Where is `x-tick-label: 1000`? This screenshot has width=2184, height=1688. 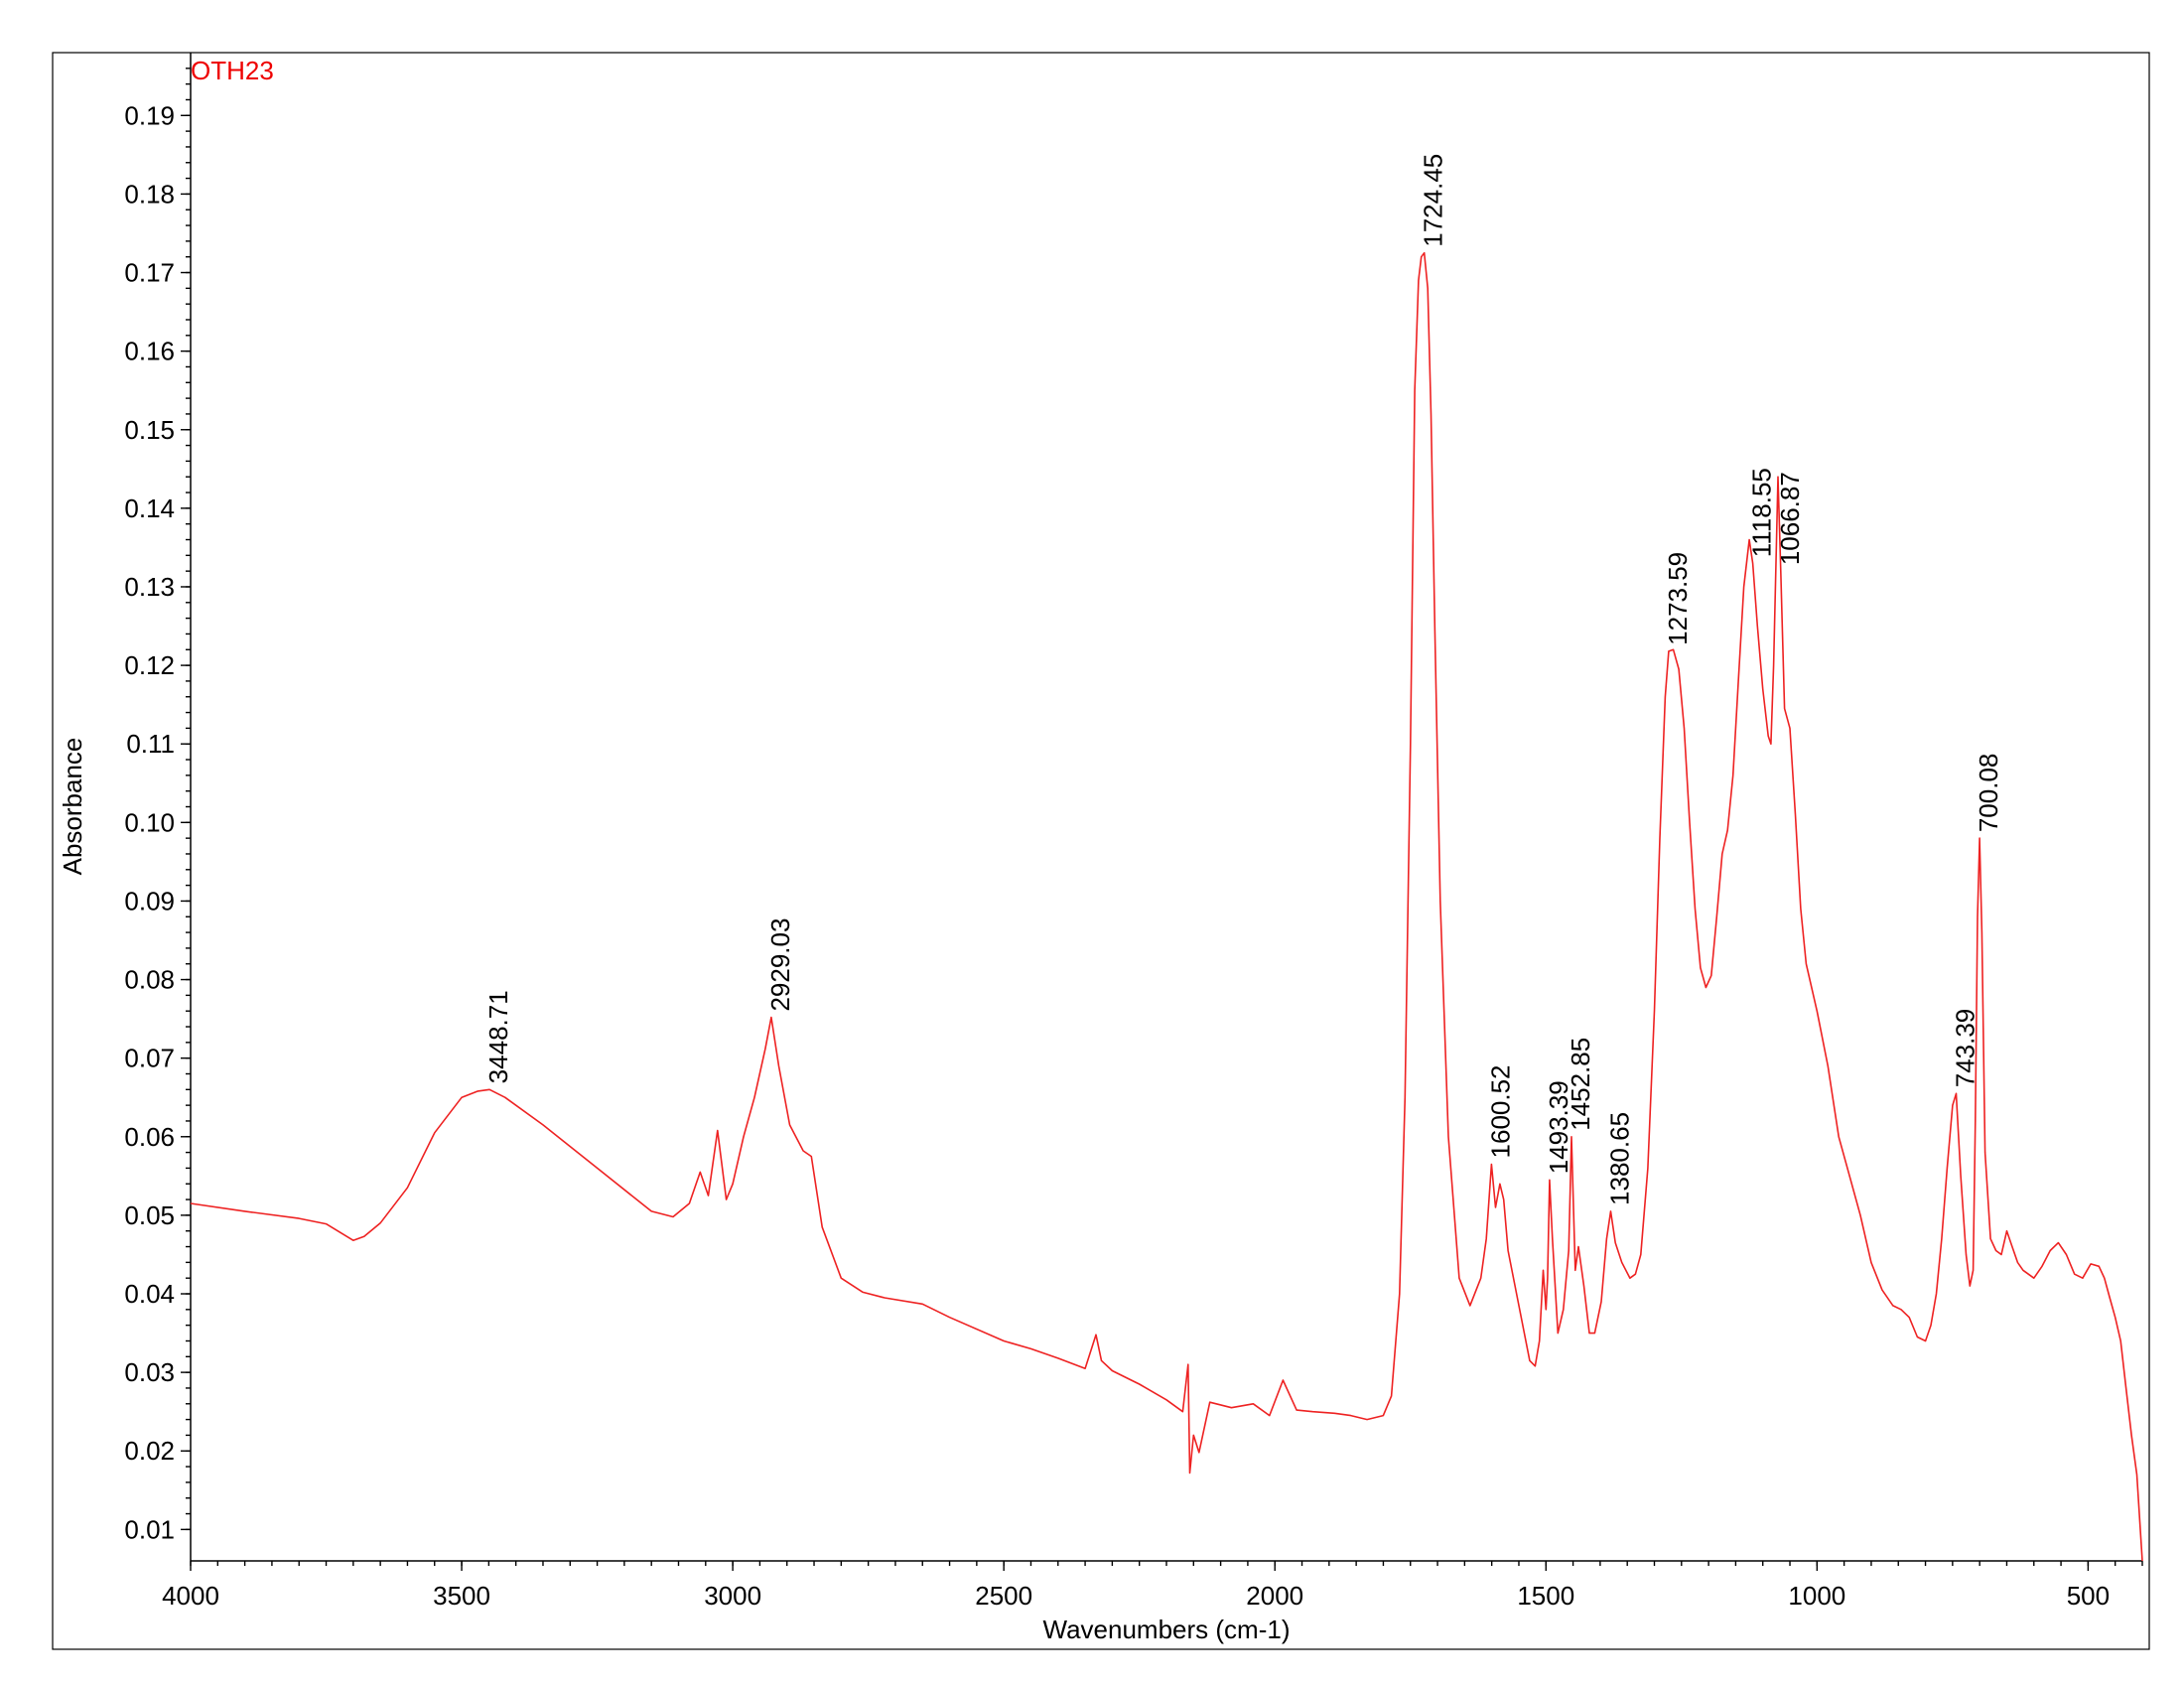 x-tick-label: 1000 is located at coordinates (1816, 1596).